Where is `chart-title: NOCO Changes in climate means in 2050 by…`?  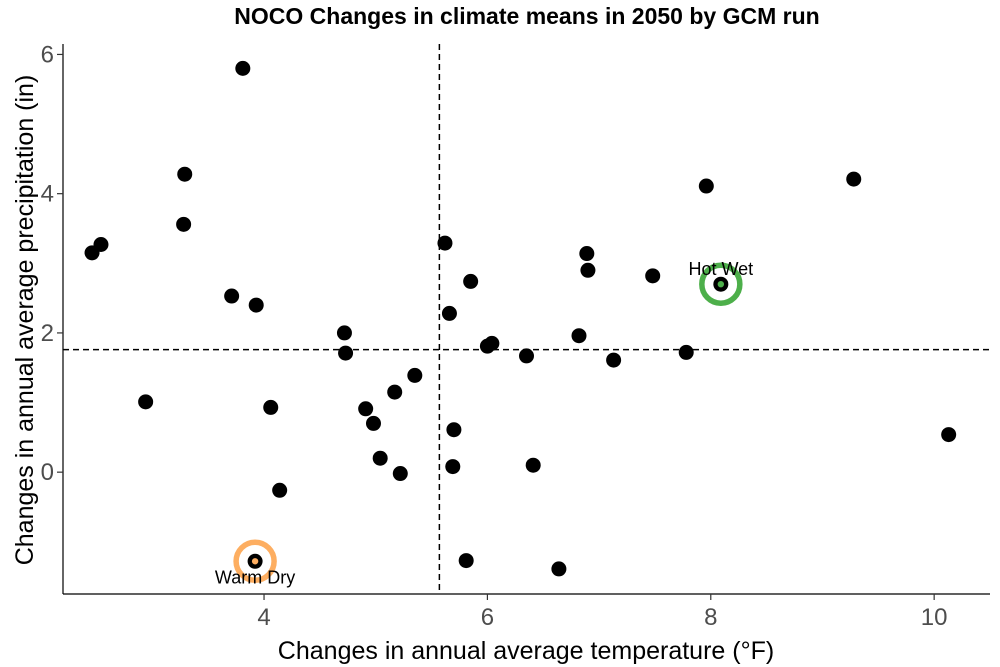 chart-title: NOCO Changes in climate means in 2050 by… is located at coordinates (526, 16).